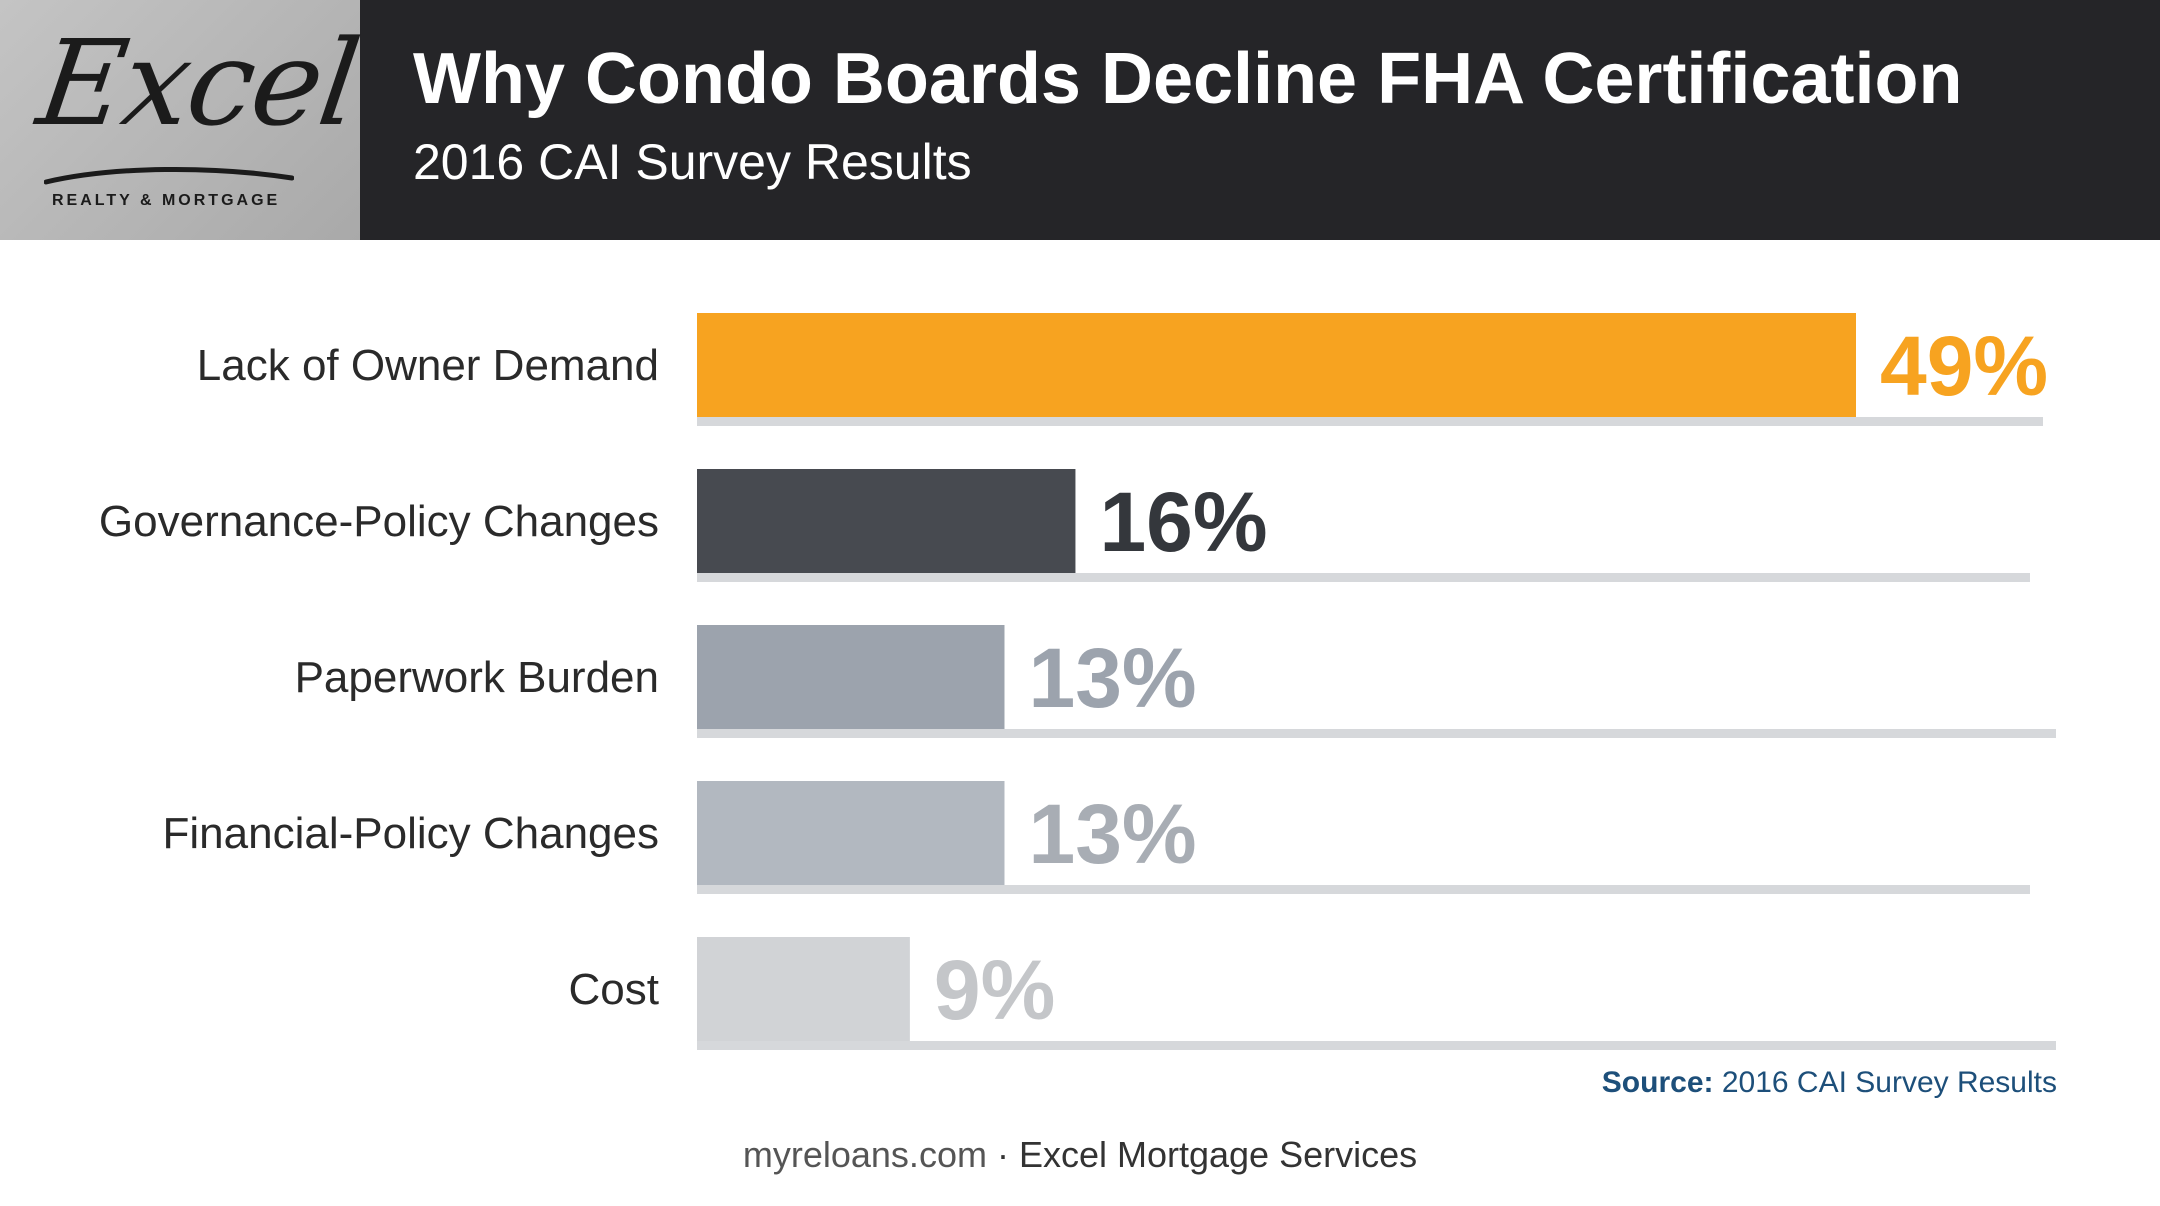 The width and height of the screenshot is (2160, 1206). Describe the element at coordinates (1657, 1082) in the screenshot. I see `source-label: Source:` at that location.